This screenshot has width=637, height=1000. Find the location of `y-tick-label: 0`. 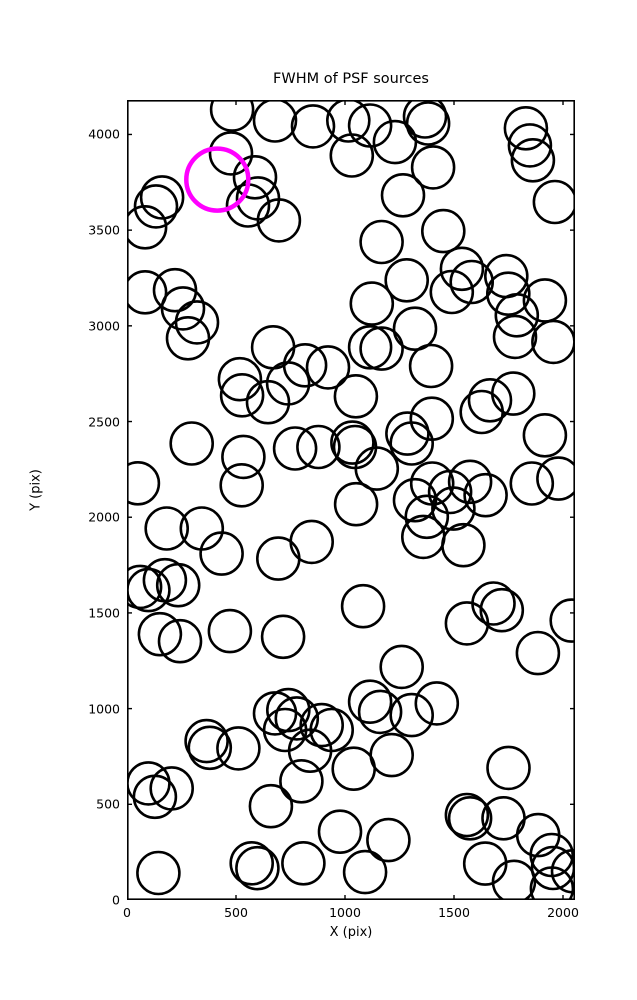

y-tick-label: 0 is located at coordinates (116, 900).